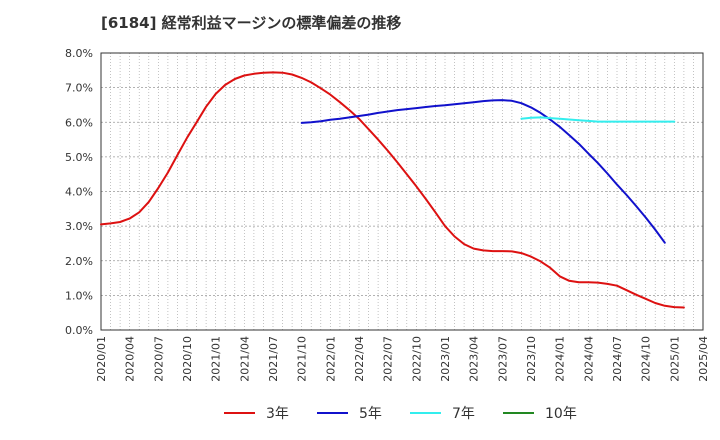 The height and width of the screenshot is (440, 720). I want to click on y-tick-label: 7.0%, so click(79, 88).